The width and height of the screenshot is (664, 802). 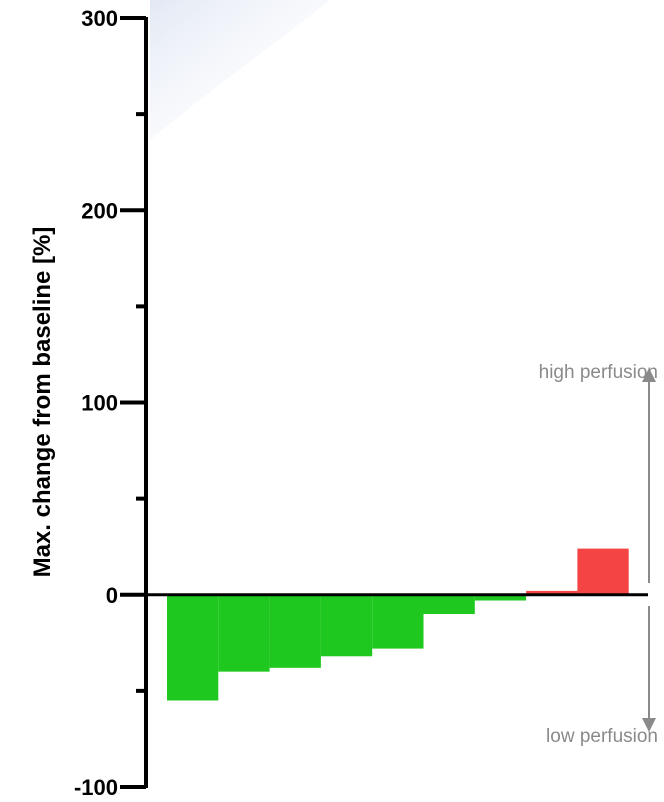 What do you see at coordinates (598, 372) in the screenshot?
I see `high-perfusion-label: high perfusion` at bounding box center [598, 372].